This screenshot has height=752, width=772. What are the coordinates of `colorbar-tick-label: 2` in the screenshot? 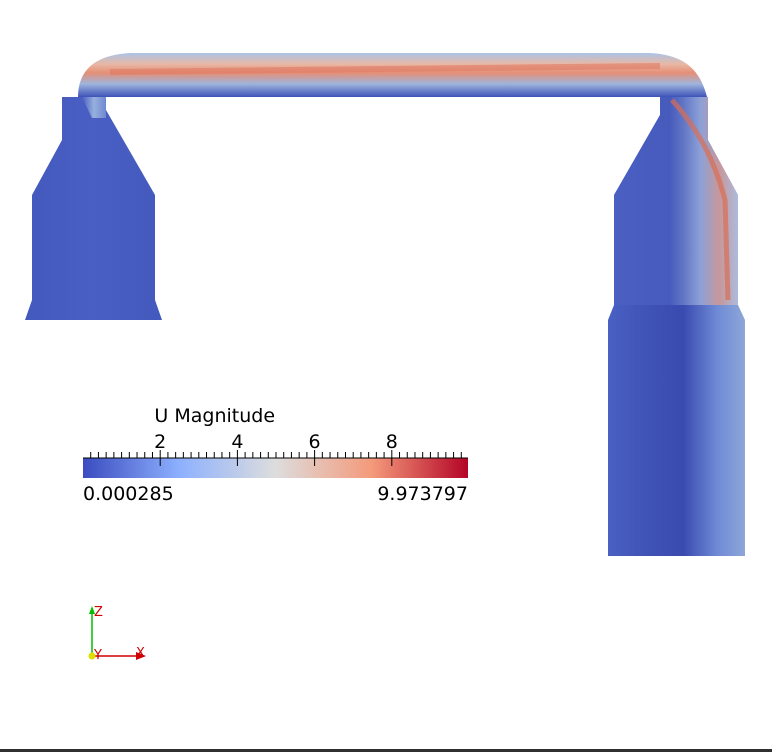 It's located at (160, 442).